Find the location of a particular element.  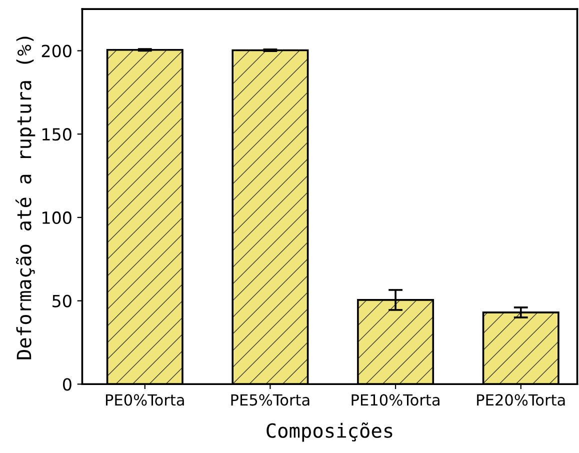

y-tick-label: 200 is located at coordinates (57, 51).